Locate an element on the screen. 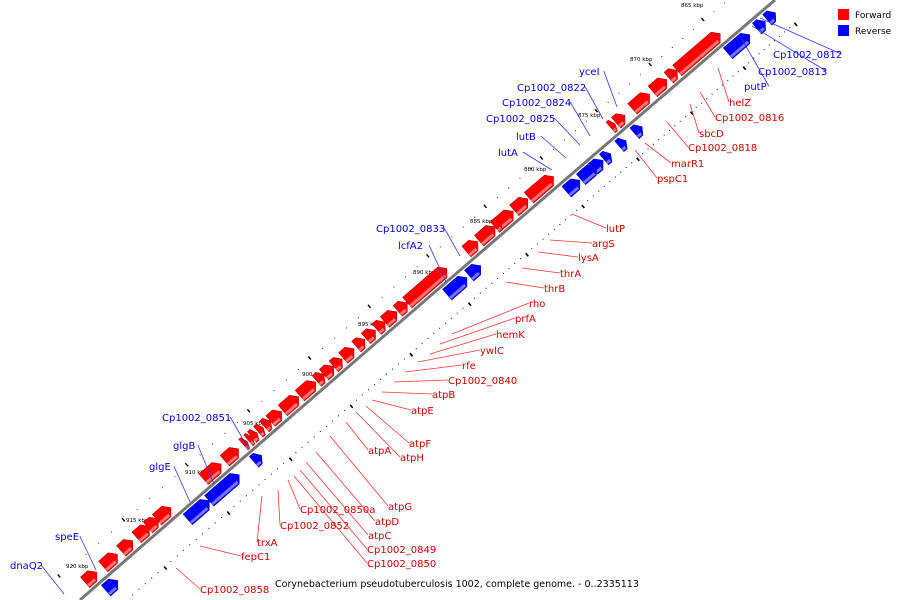 This screenshot has width=900, height=600. gene-label-rho: rho is located at coordinates (537, 304).